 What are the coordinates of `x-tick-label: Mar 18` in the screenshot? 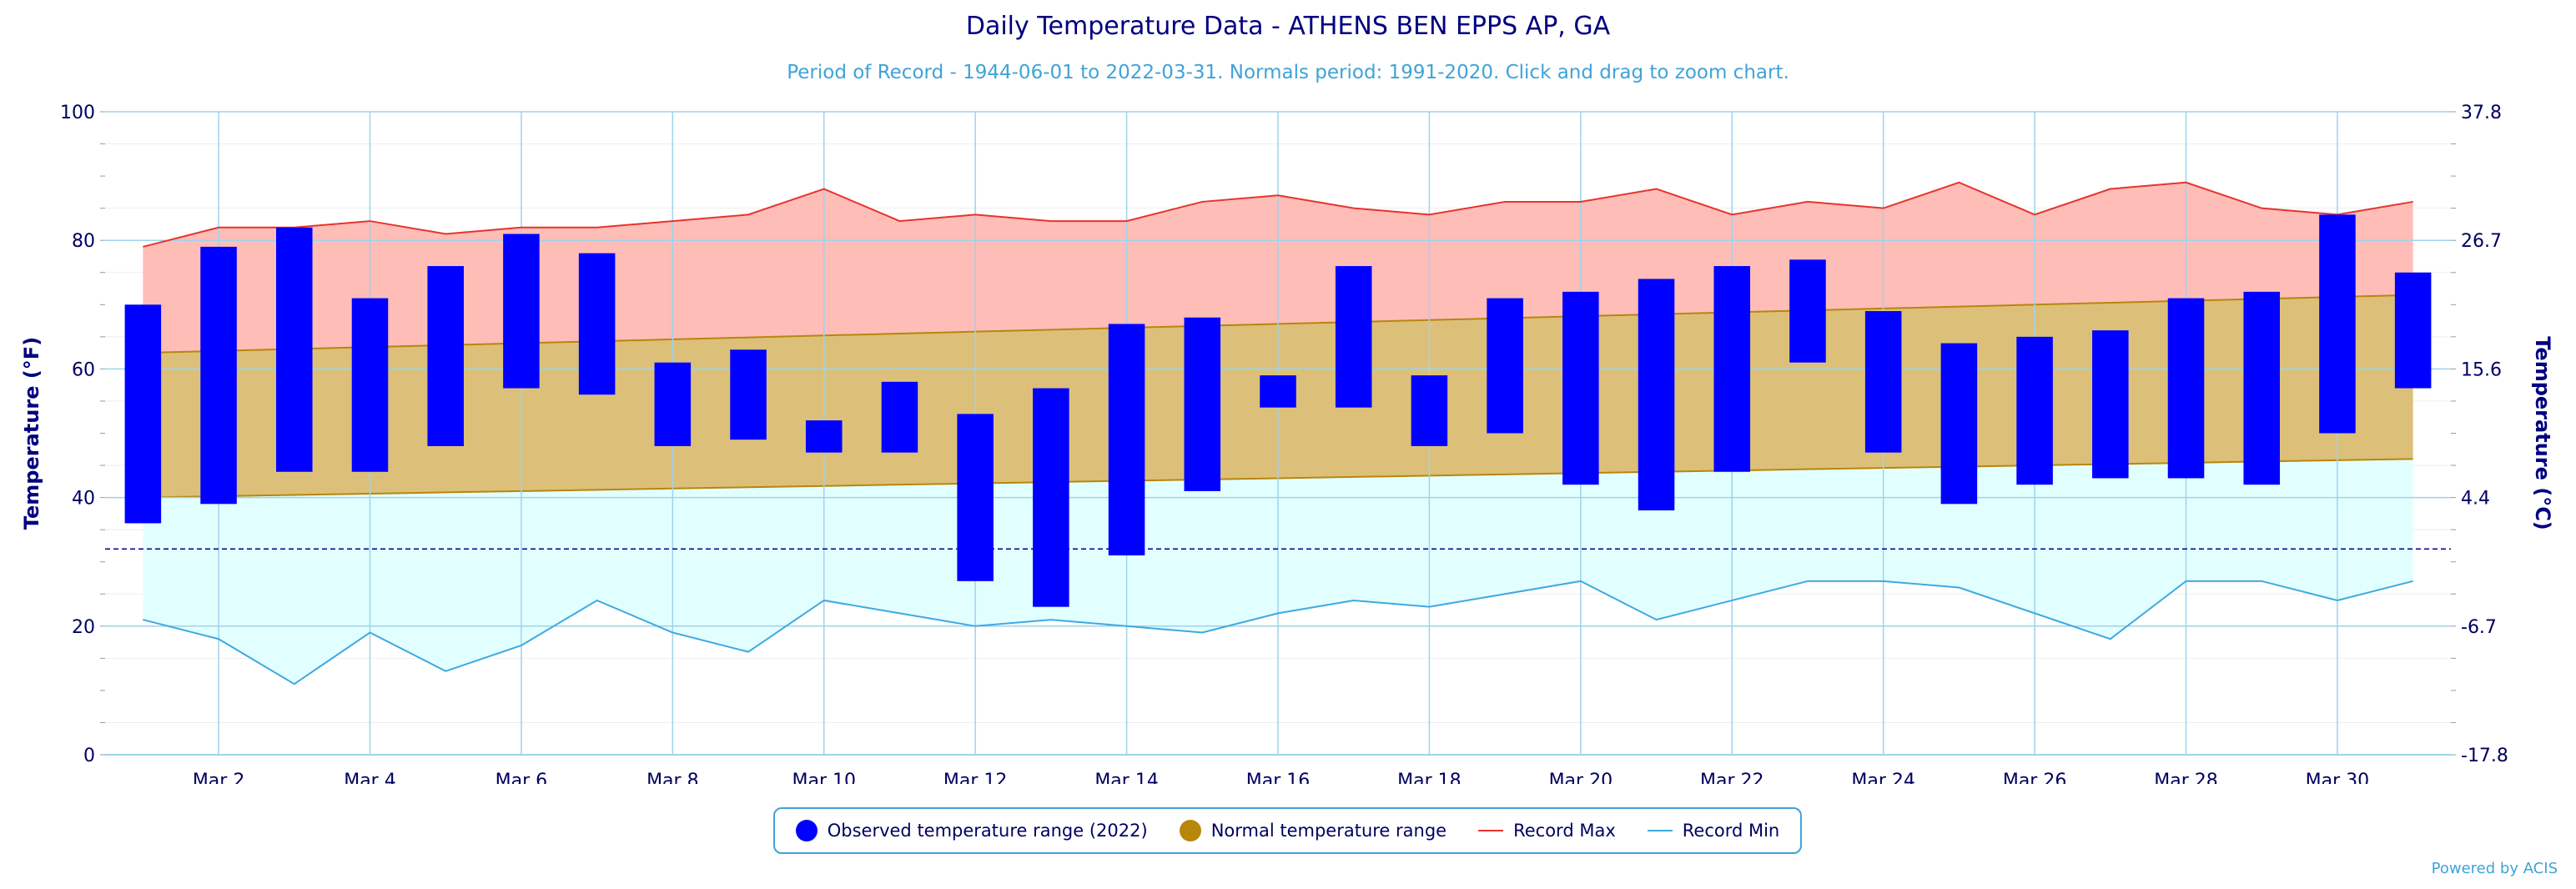 It's located at (1429, 777).